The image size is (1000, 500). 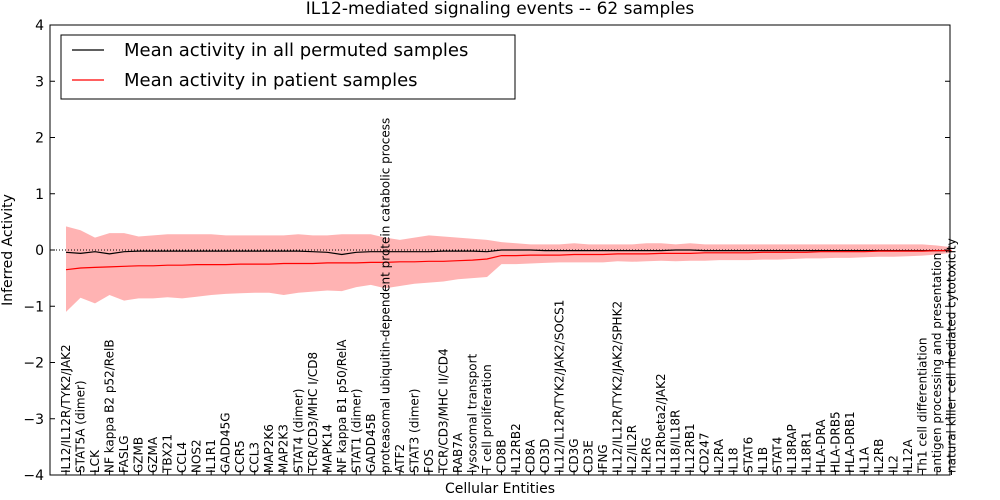 I want to click on x-tick-label: IL12RB1, so click(x=690, y=448).